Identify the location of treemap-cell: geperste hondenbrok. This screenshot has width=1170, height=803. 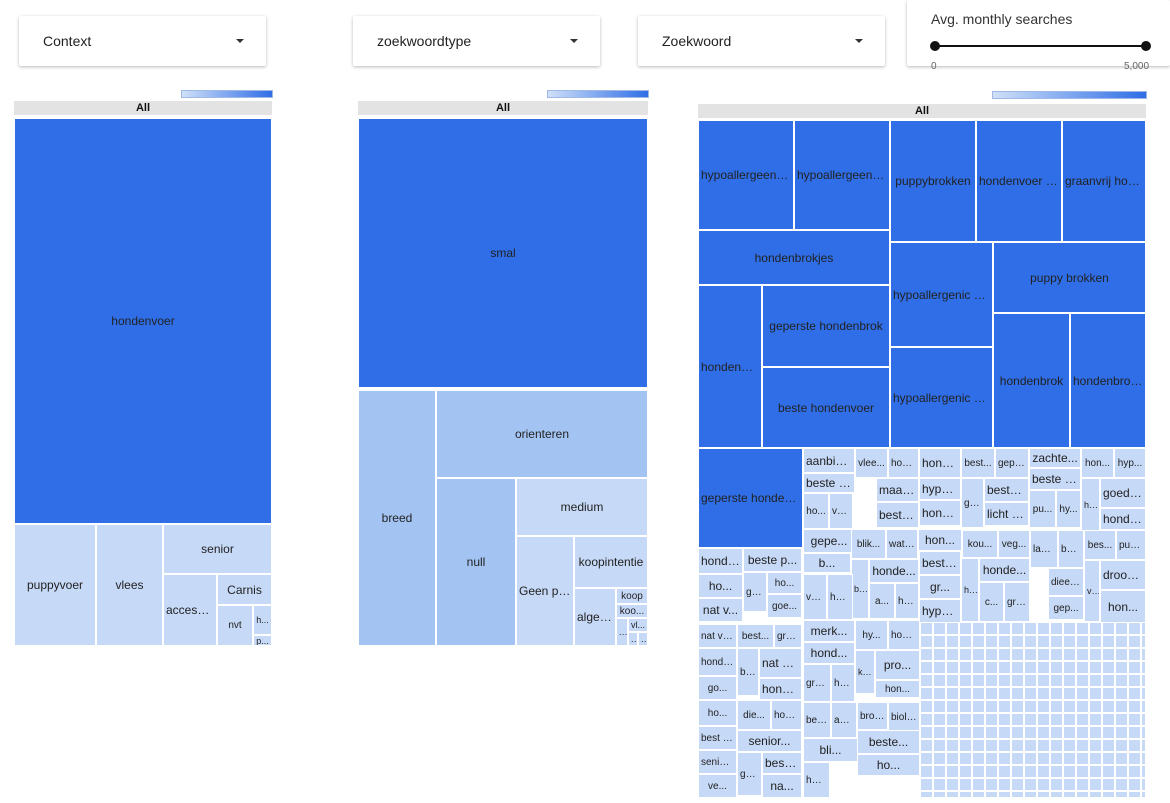
(826, 326).